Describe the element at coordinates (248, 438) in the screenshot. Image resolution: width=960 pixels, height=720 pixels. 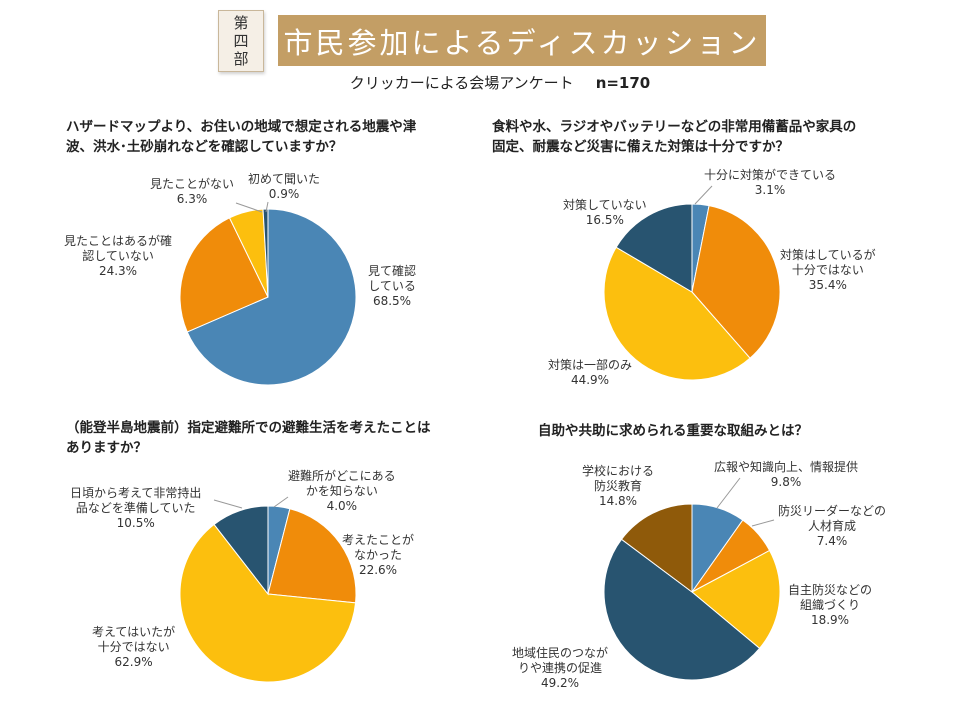
I see `chart-3-title: （能登半島地震前）指定避難所での避難生活を考えたことは ありますか？` at that location.